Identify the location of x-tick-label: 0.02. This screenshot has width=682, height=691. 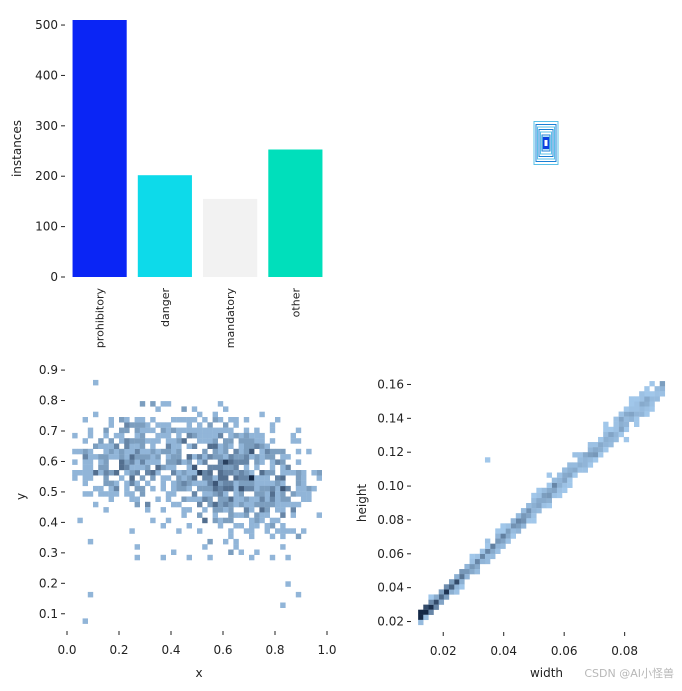
(443, 651).